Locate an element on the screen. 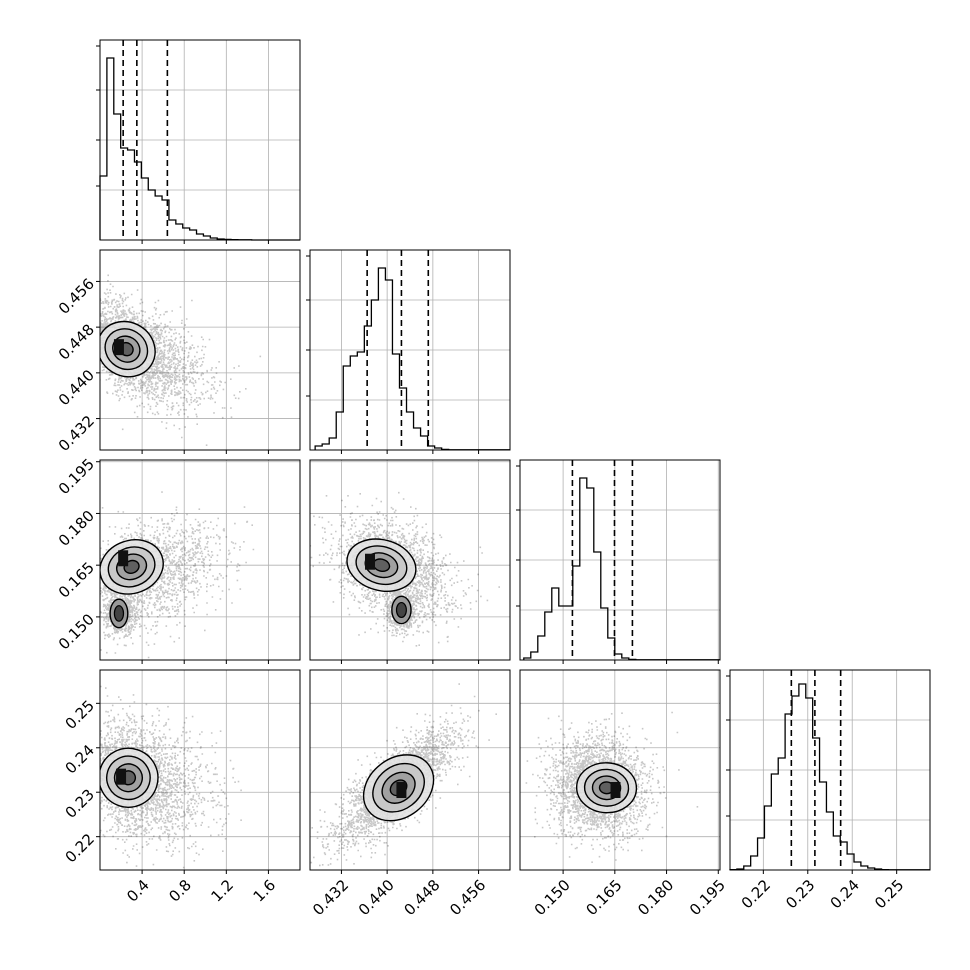 The width and height of the screenshot is (970, 970). x-tick-label: 0.440 is located at coordinates (376, 897).